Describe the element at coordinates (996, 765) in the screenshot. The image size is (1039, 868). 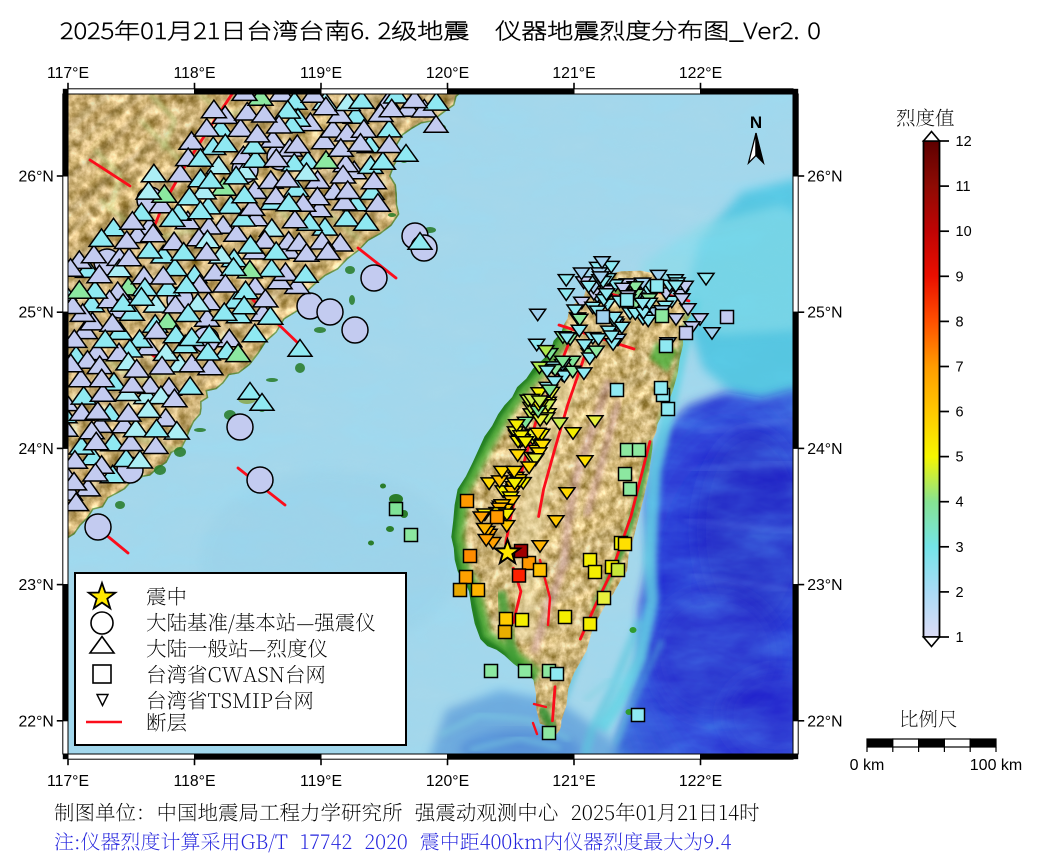
I see `svg-text: 100 km` at that location.